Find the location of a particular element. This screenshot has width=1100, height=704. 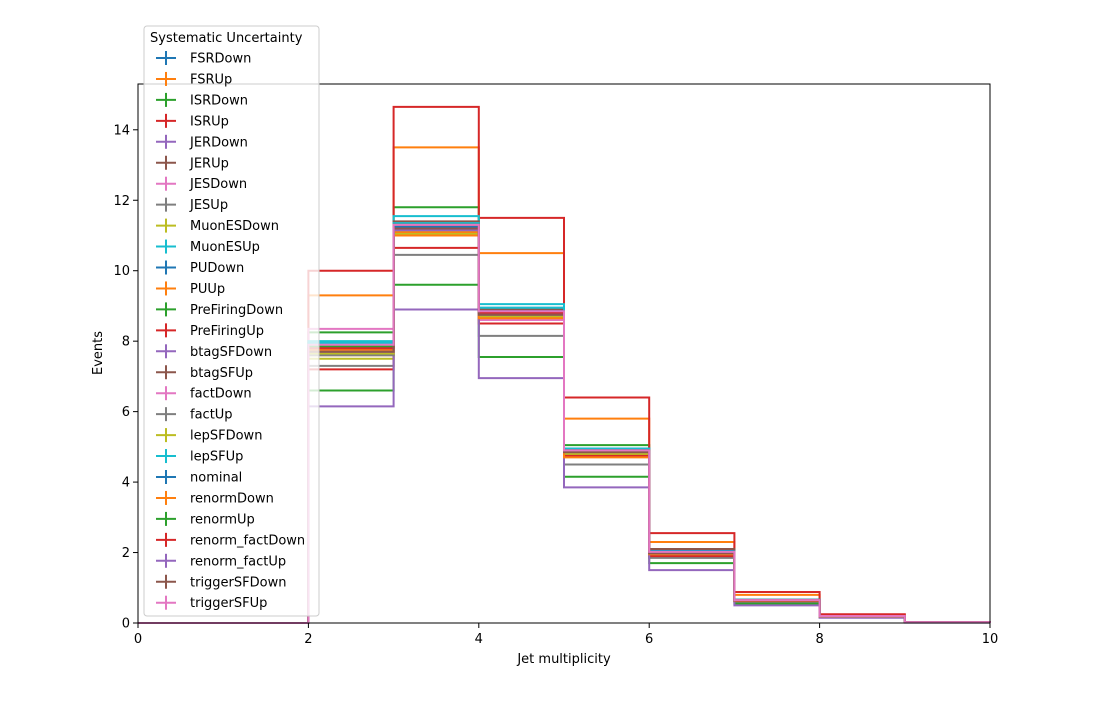

x-tick-label: 10 is located at coordinates (990, 639).